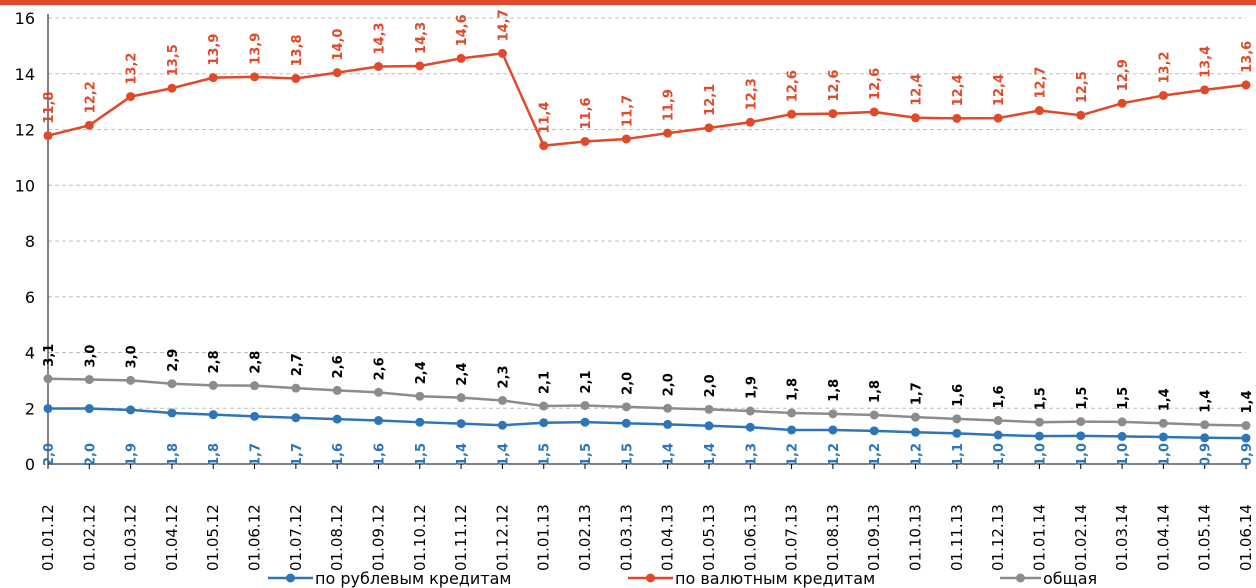 This screenshot has width=1256, height=588. What do you see at coordinates (502, 537) in the screenshot?
I see `x-tick-label: 01.12.12` at bounding box center [502, 537].